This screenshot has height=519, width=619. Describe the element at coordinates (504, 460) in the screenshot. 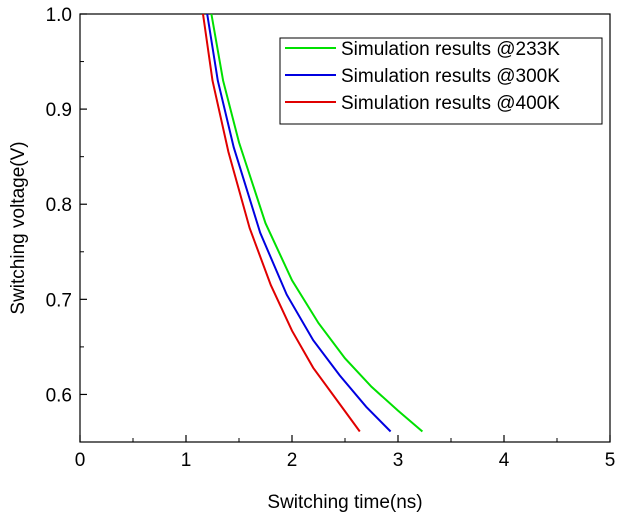

I see `x-tick-label: 4` at that location.